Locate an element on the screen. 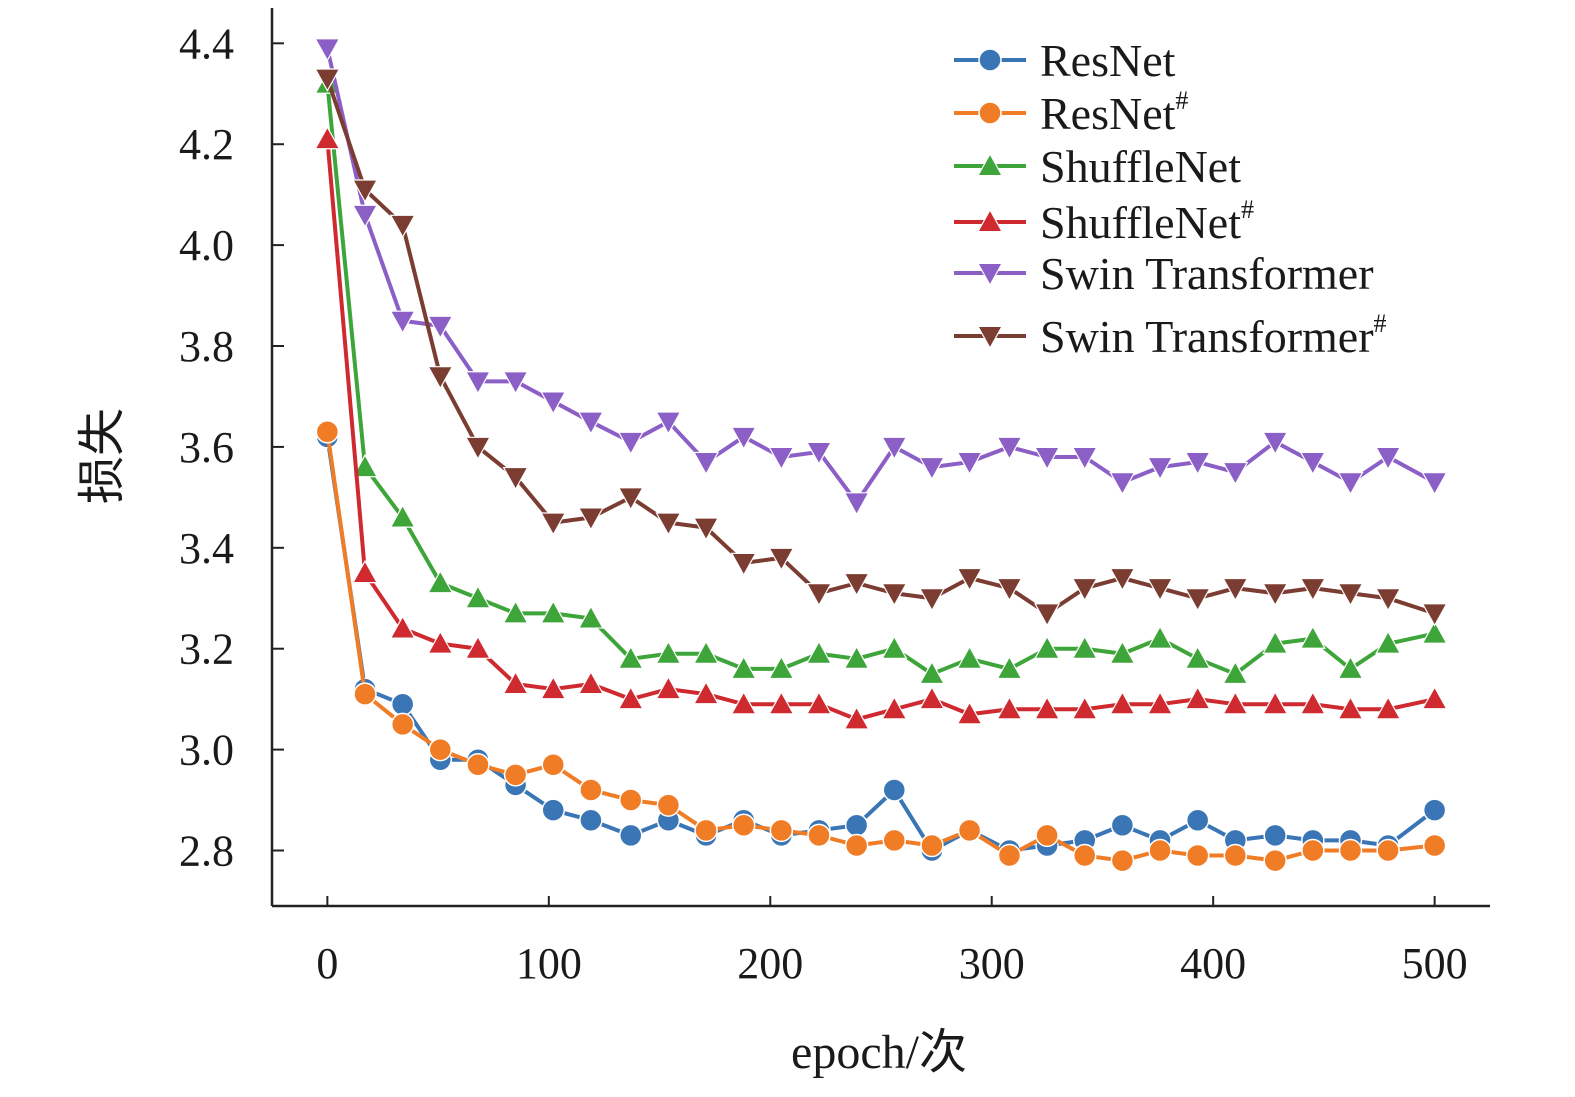  x-tick-label: 200 is located at coordinates (770, 963).